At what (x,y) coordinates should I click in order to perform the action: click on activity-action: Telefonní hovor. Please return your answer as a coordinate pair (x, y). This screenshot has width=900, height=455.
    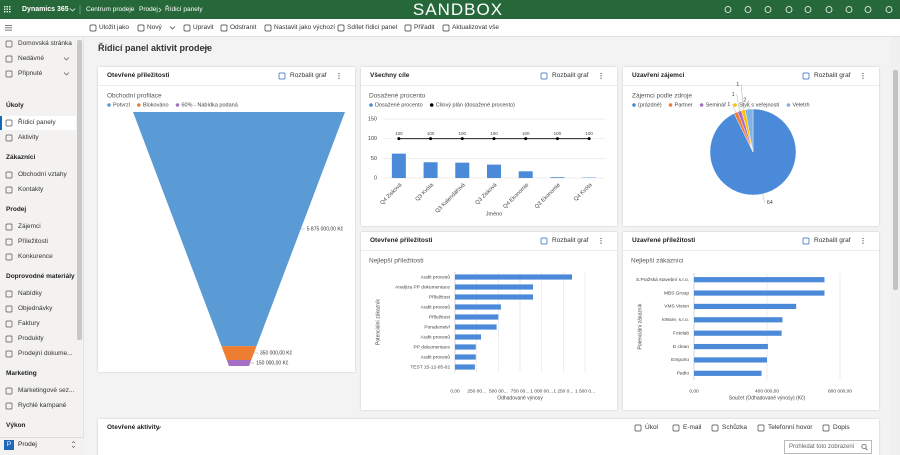
    Looking at the image, I should click on (790, 427).